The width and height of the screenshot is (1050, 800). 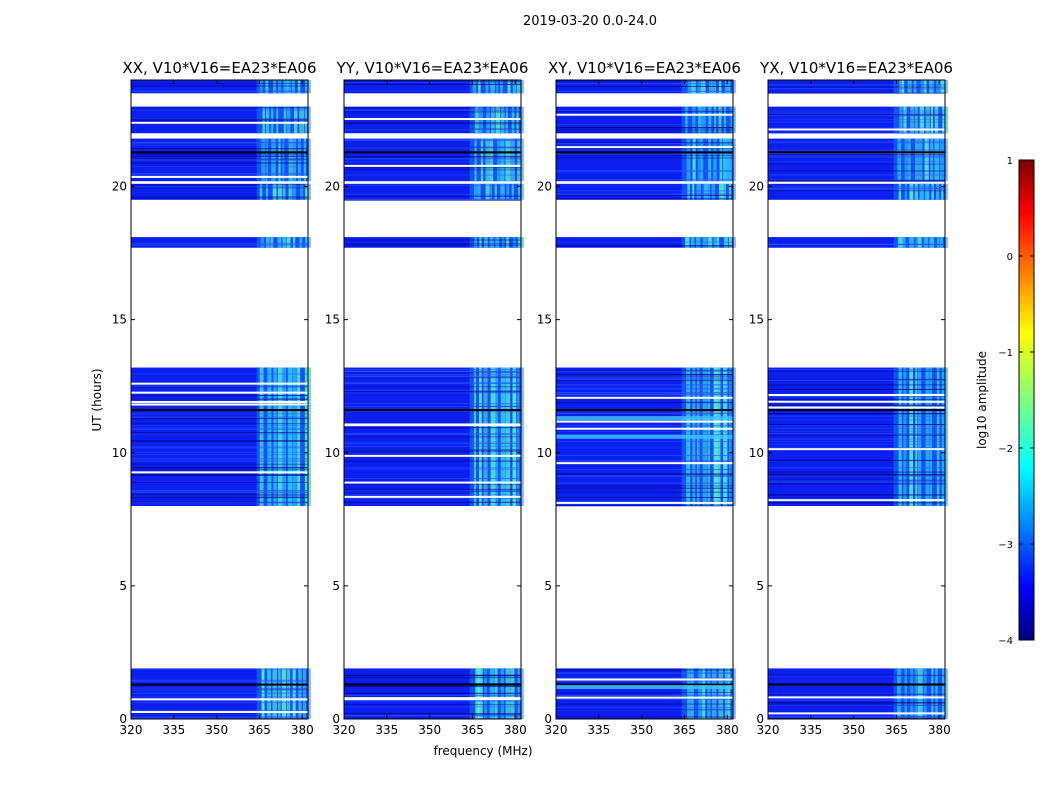 What do you see at coordinates (515, 730) in the screenshot?
I see `x-tick-label: 380` at bounding box center [515, 730].